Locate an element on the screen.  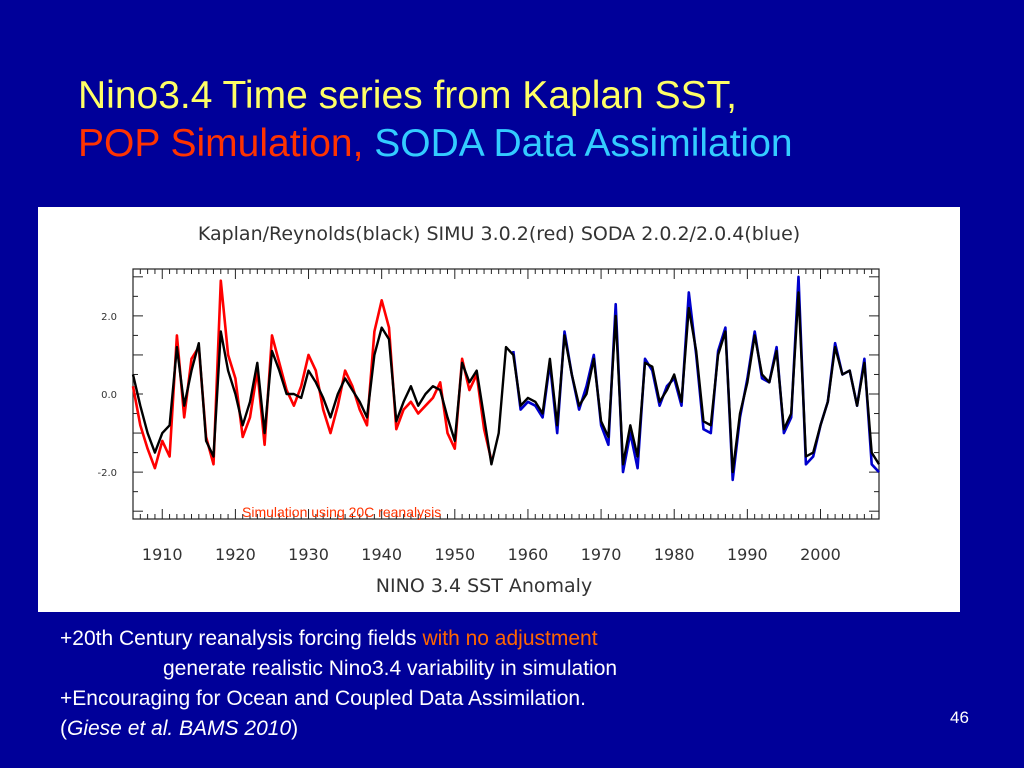
x-tick-label: 1910 is located at coordinates (162, 554).